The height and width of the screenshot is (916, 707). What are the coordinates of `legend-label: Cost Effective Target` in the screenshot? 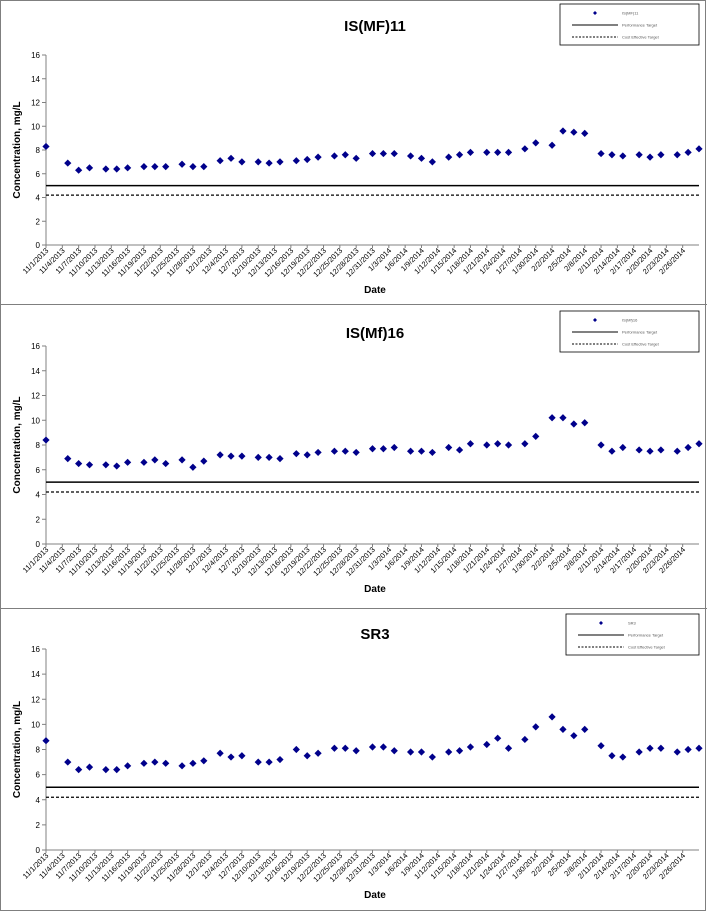 It's located at (641, 344).